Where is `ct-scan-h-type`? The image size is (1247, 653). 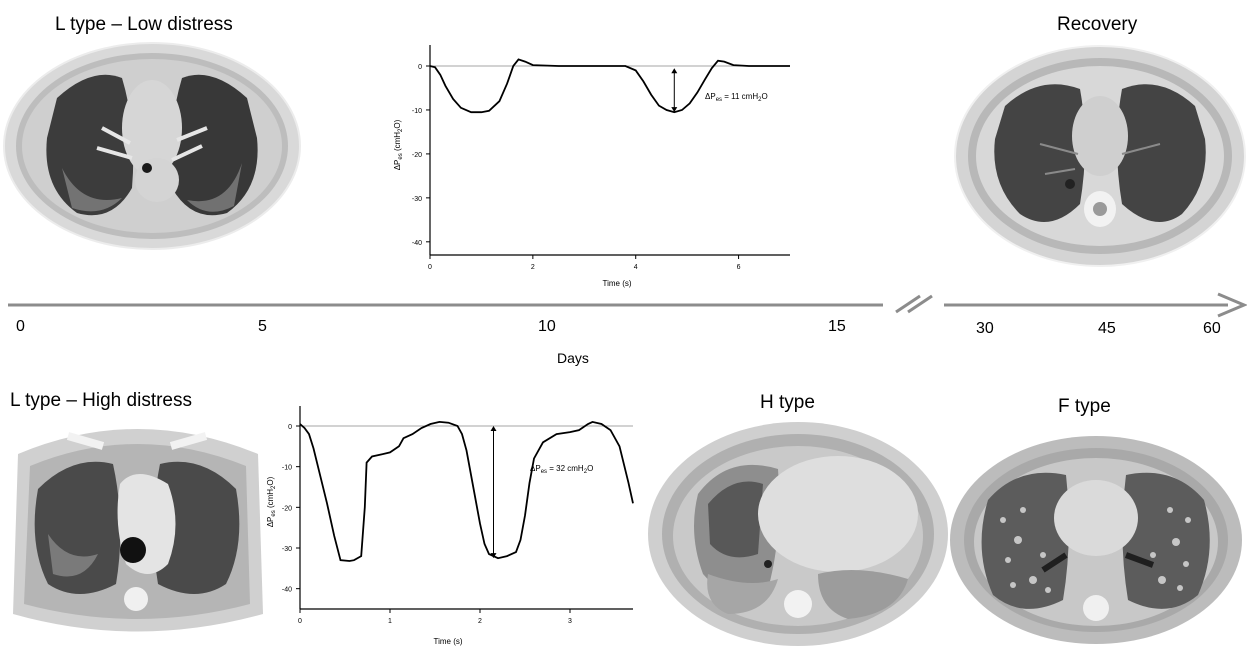 ct-scan-h-type is located at coordinates (798, 531).